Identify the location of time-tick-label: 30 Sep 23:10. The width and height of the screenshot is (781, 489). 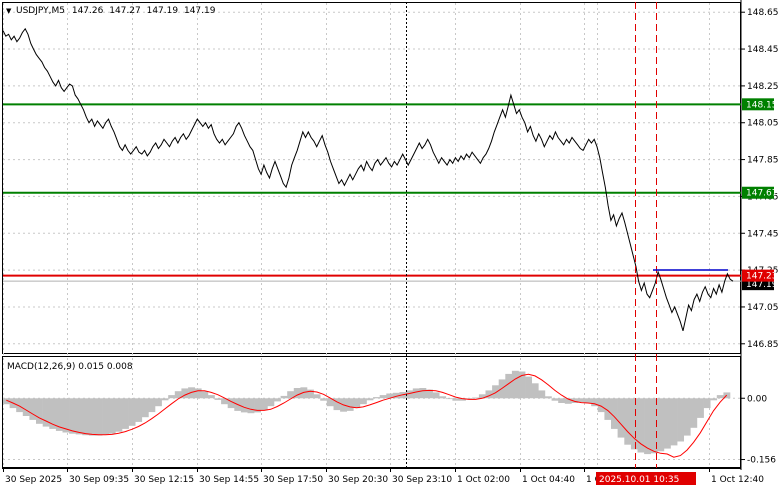
(422, 480).